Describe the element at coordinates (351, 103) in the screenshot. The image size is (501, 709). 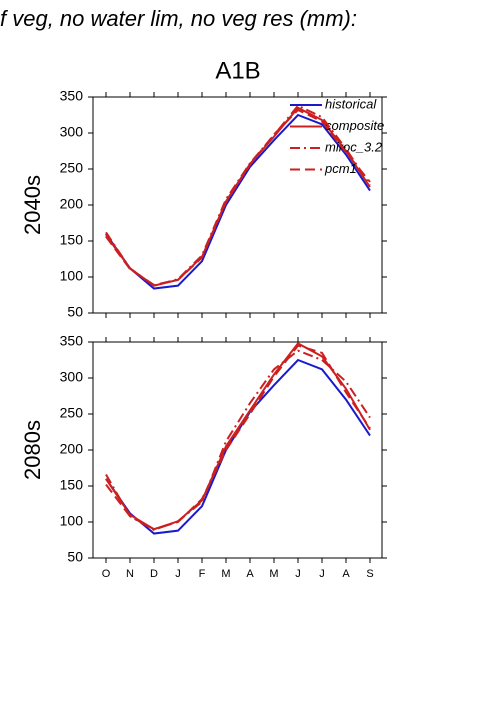
I see `legend-label: historical` at that location.